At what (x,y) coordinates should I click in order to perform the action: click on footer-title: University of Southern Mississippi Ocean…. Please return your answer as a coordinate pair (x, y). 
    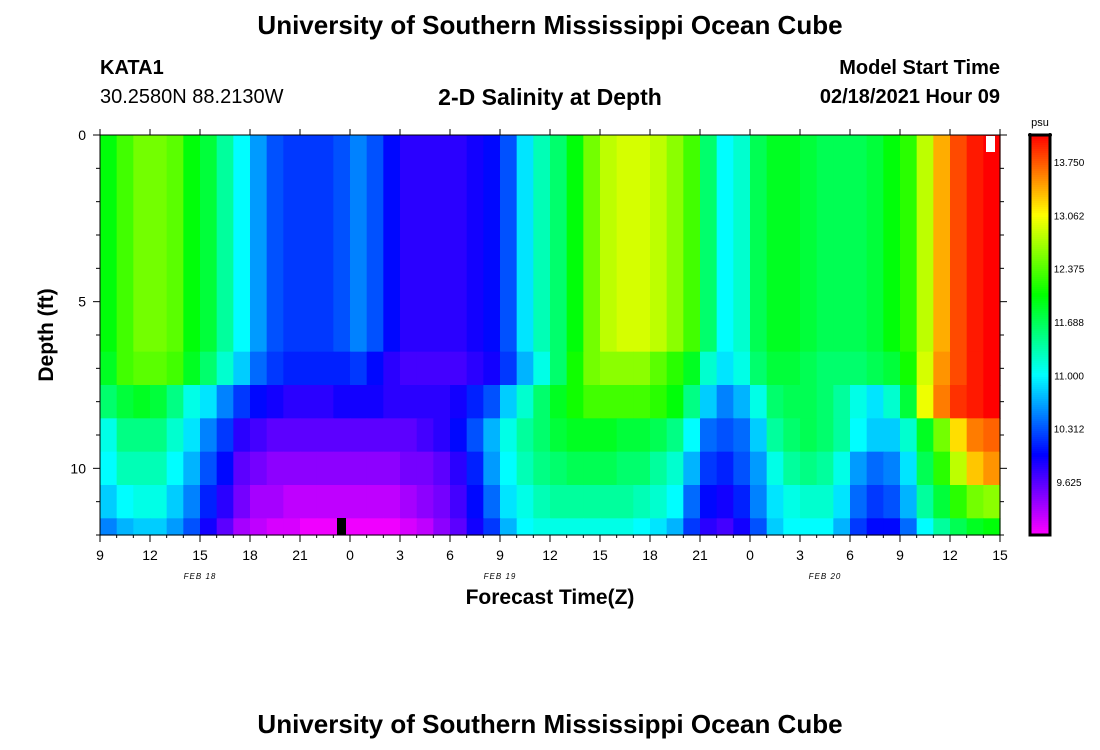
    Looking at the image, I should click on (550, 724).